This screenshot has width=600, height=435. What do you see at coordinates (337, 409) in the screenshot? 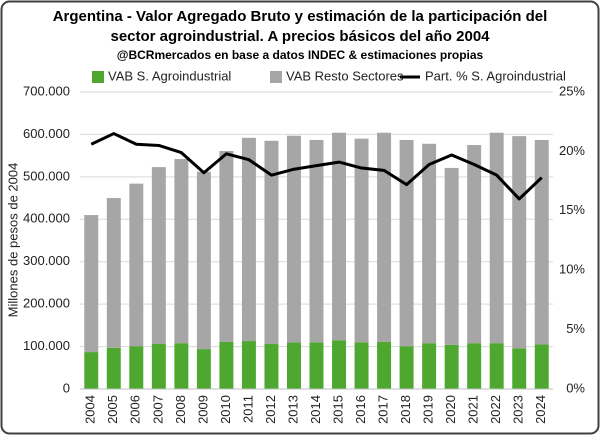
I see `x-tick-label: 2015` at bounding box center [337, 409].